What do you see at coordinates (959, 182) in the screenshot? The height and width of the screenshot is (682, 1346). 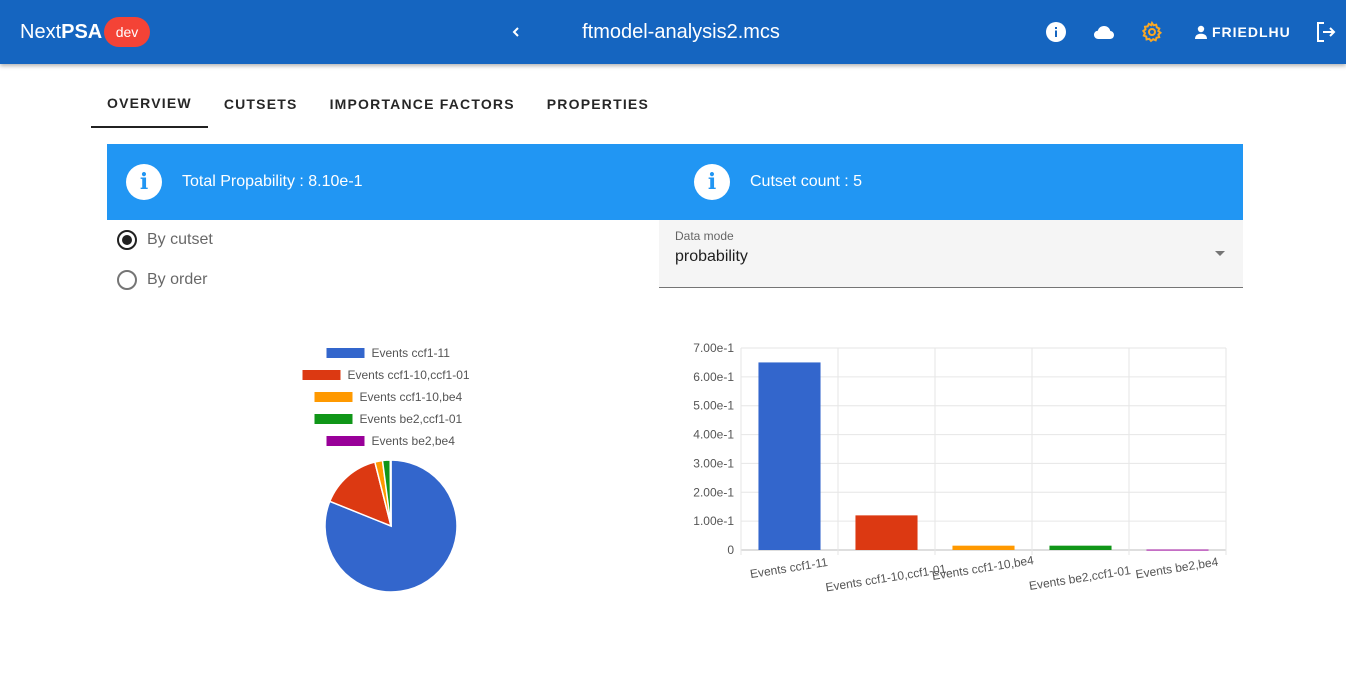 I see `cutset-count-banner: i Cutset count : 5` at bounding box center [959, 182].